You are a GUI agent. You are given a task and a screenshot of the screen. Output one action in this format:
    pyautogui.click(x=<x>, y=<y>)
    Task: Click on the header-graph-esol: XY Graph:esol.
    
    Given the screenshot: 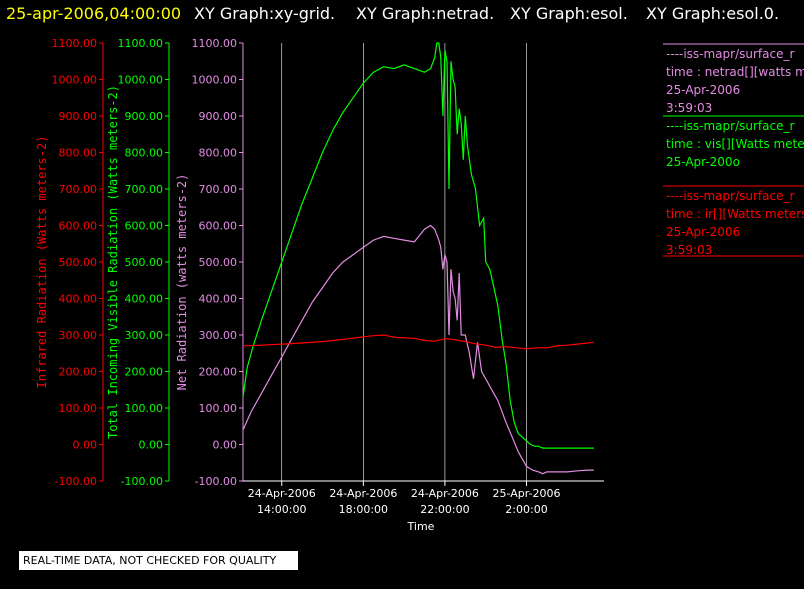 What is the action you would take?
    pyautogui.click(x=569, y=13)
    